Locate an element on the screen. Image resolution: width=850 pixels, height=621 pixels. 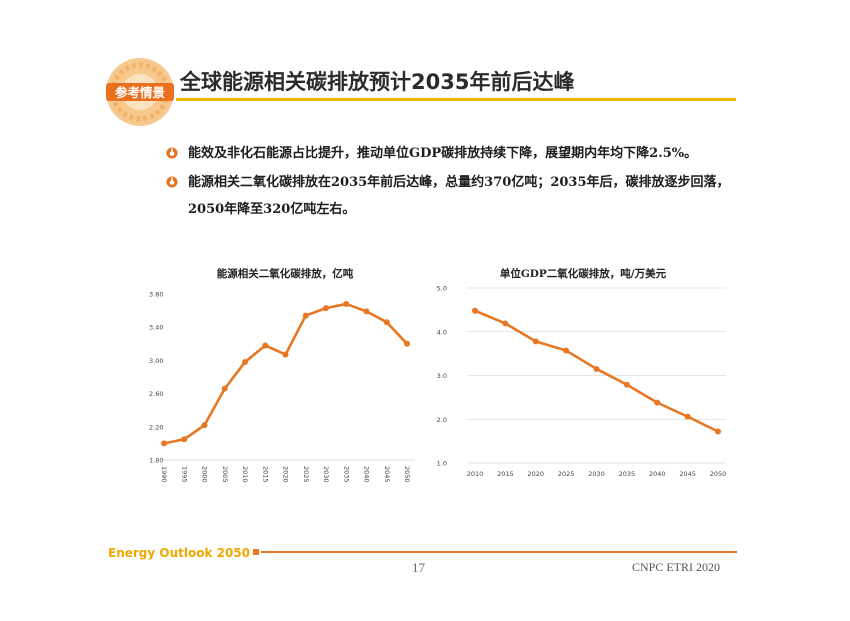
y-tick-label: 3.0 is located at coordinates (442, 376).